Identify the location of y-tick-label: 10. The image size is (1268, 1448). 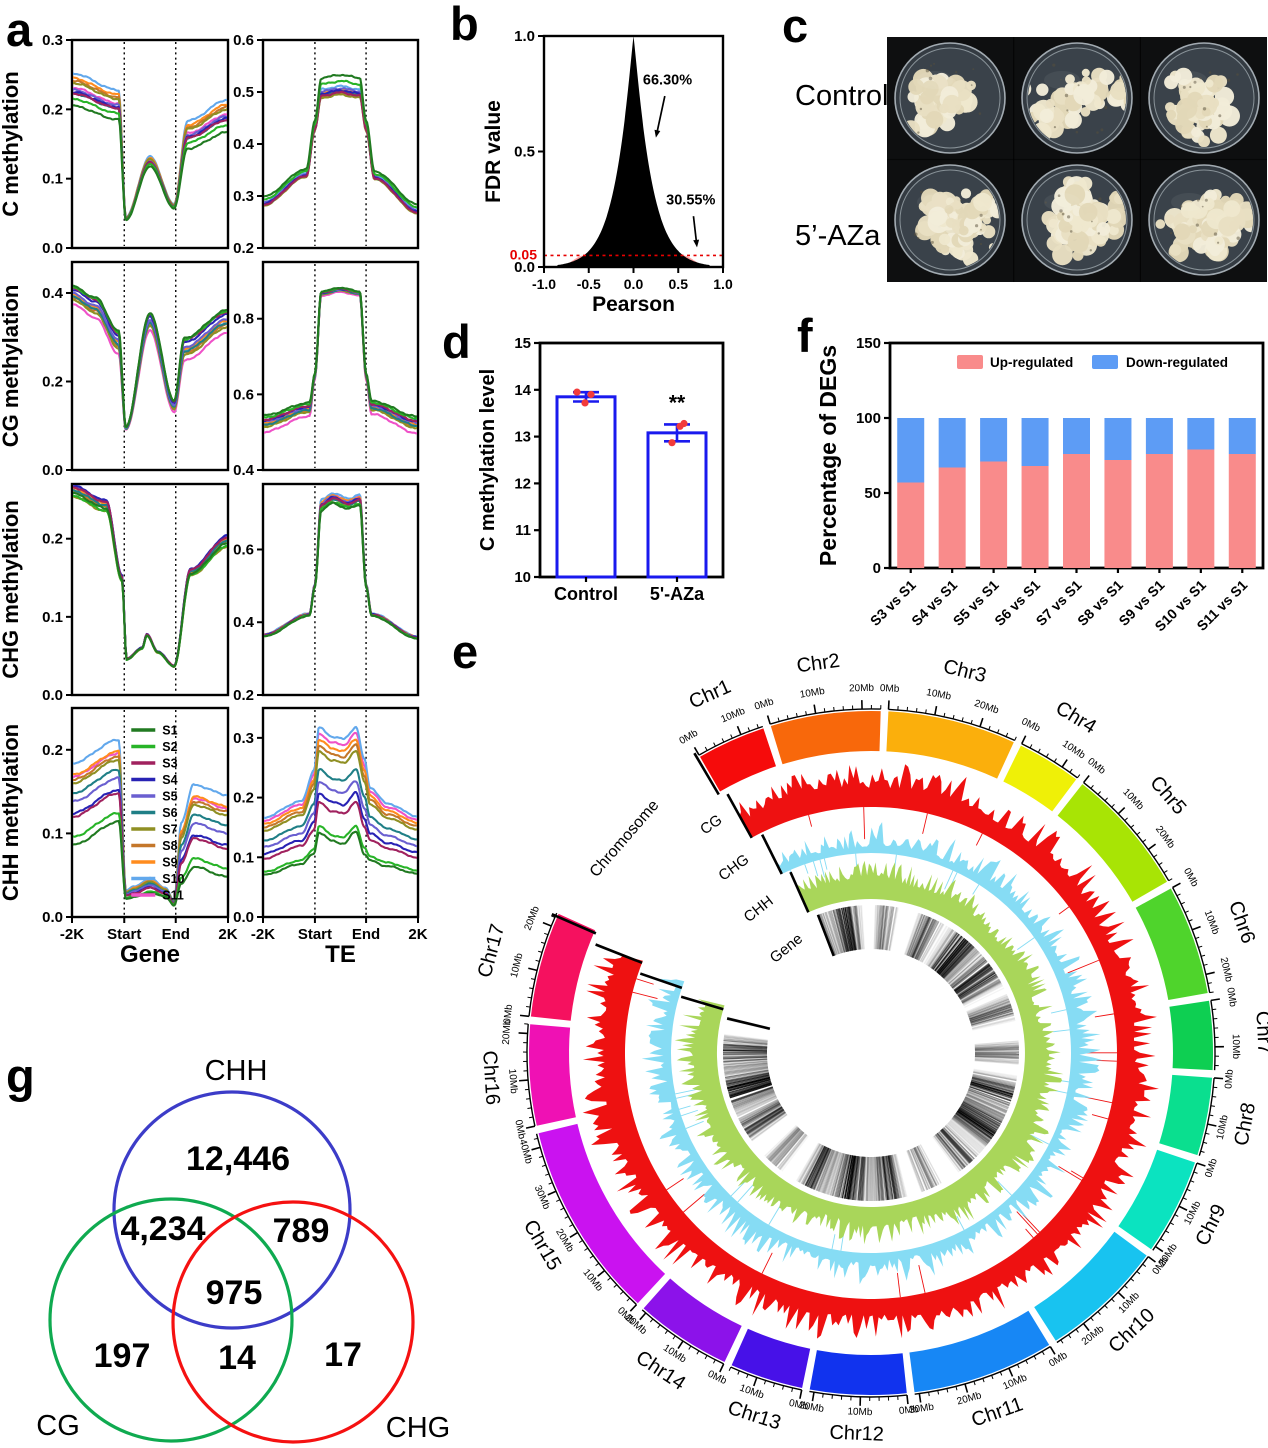
(522, 577).